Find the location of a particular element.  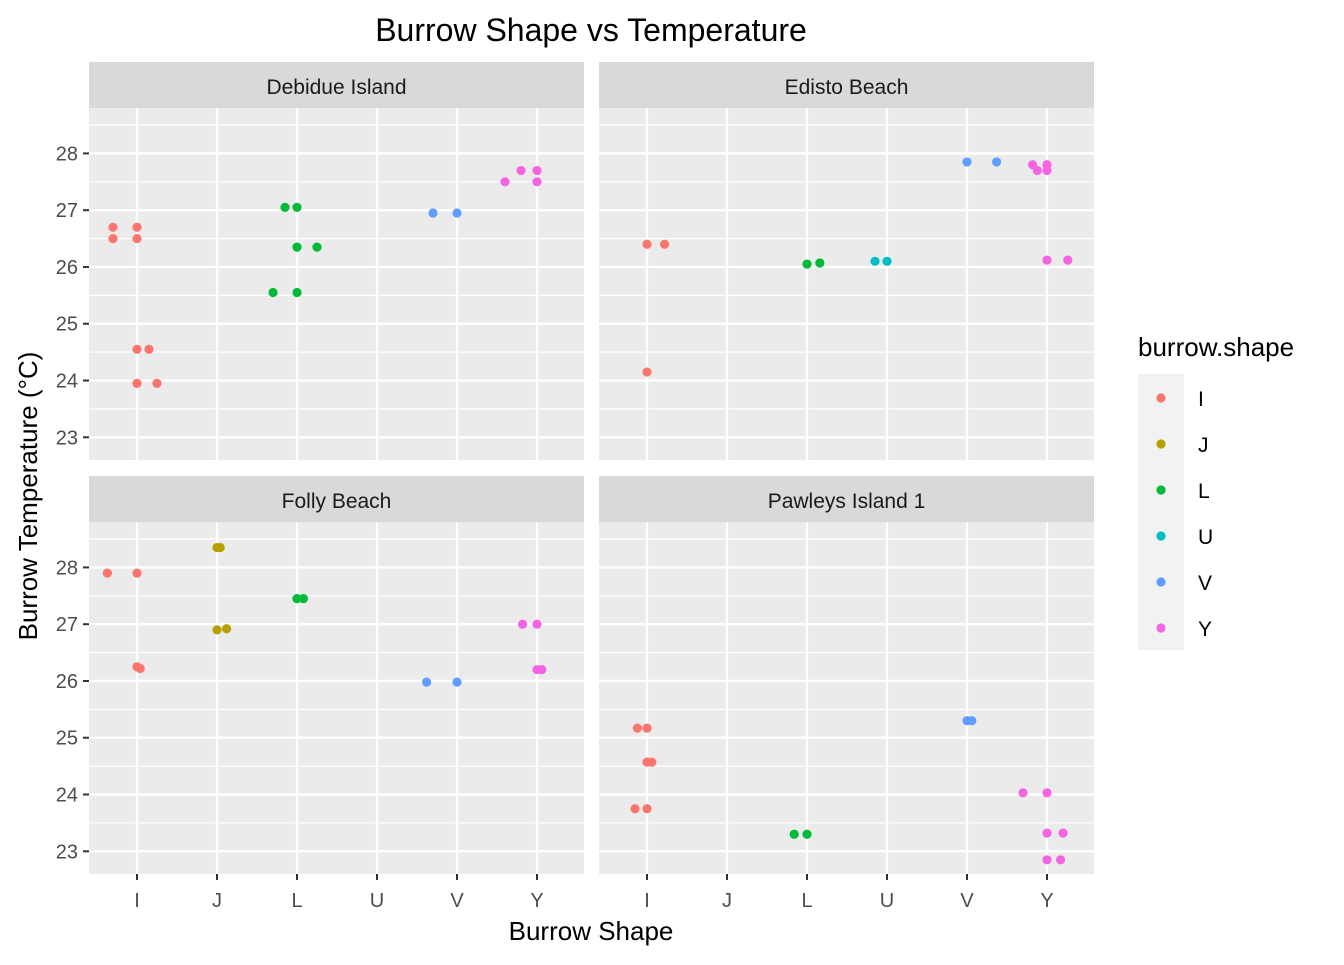

facet-strip-label: Edisto Beach is located at coordinates (847, 87).